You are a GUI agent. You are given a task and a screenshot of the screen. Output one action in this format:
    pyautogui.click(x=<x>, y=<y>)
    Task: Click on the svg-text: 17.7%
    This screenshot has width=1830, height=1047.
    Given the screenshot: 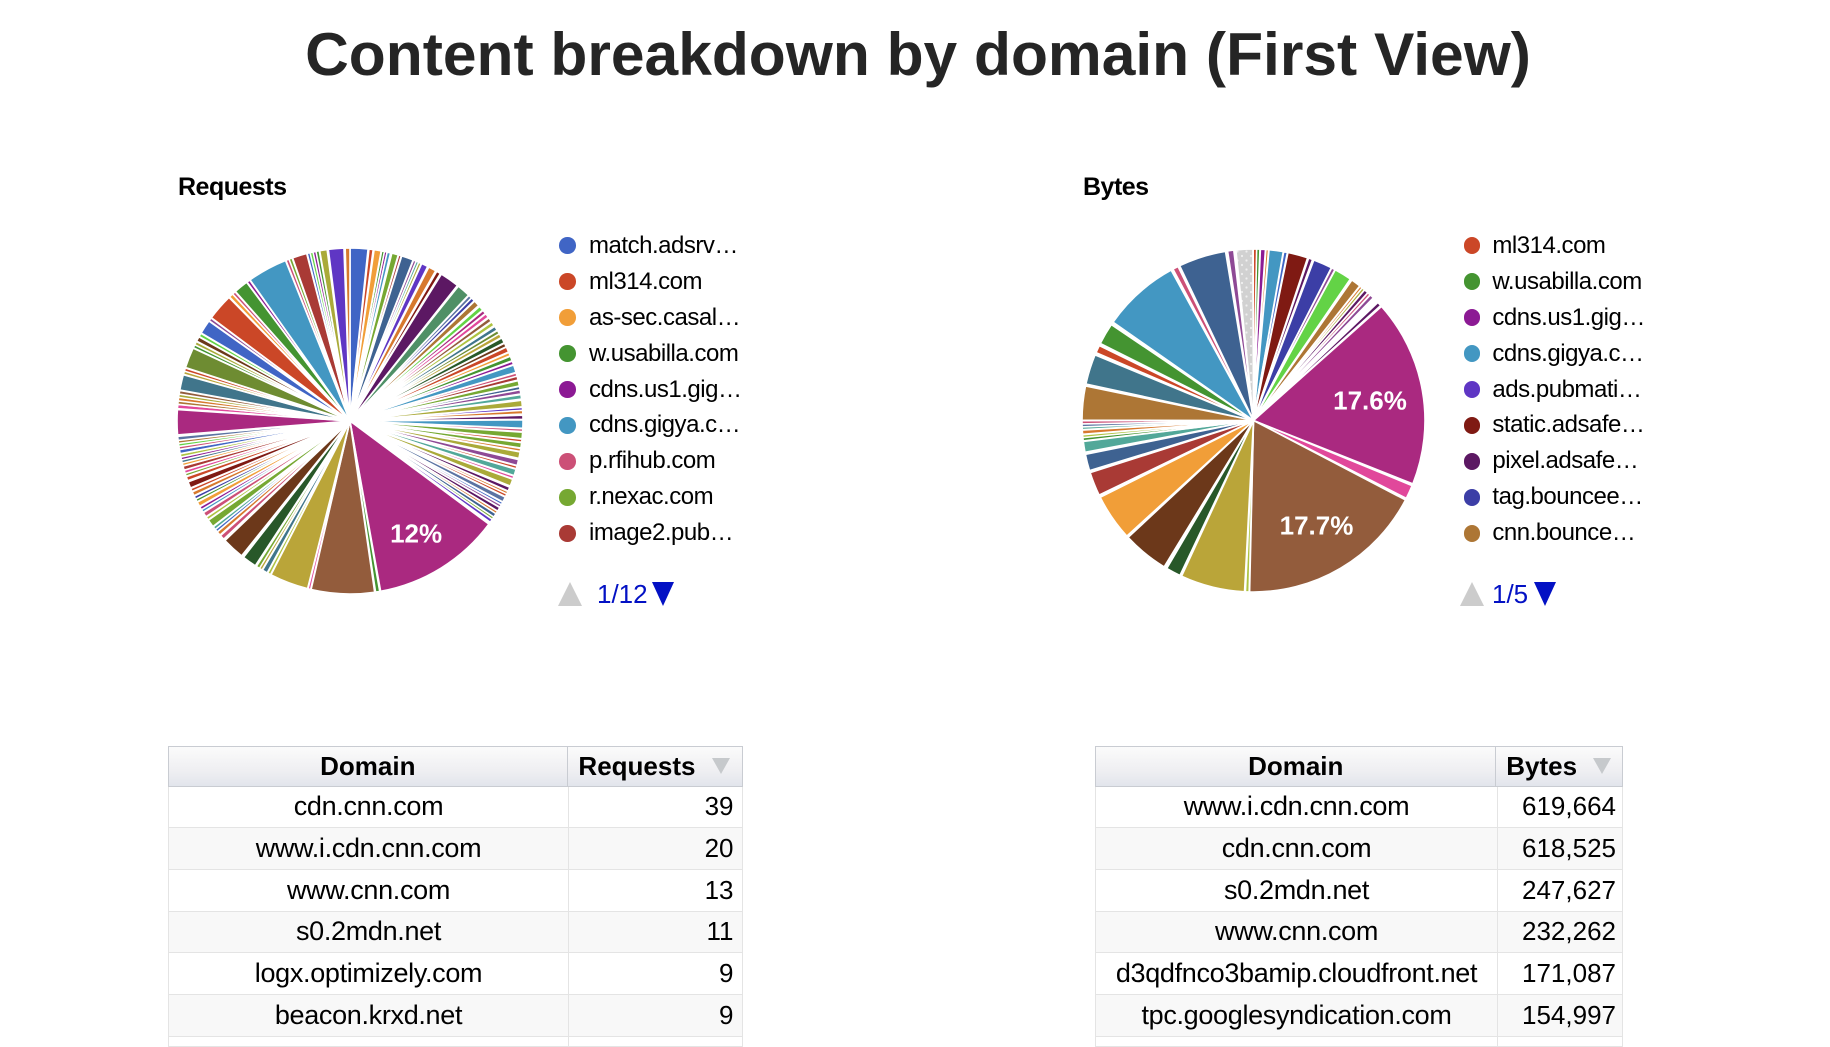 What is the action you would take?
    pyautogui.click(x=1317, y=526)
    